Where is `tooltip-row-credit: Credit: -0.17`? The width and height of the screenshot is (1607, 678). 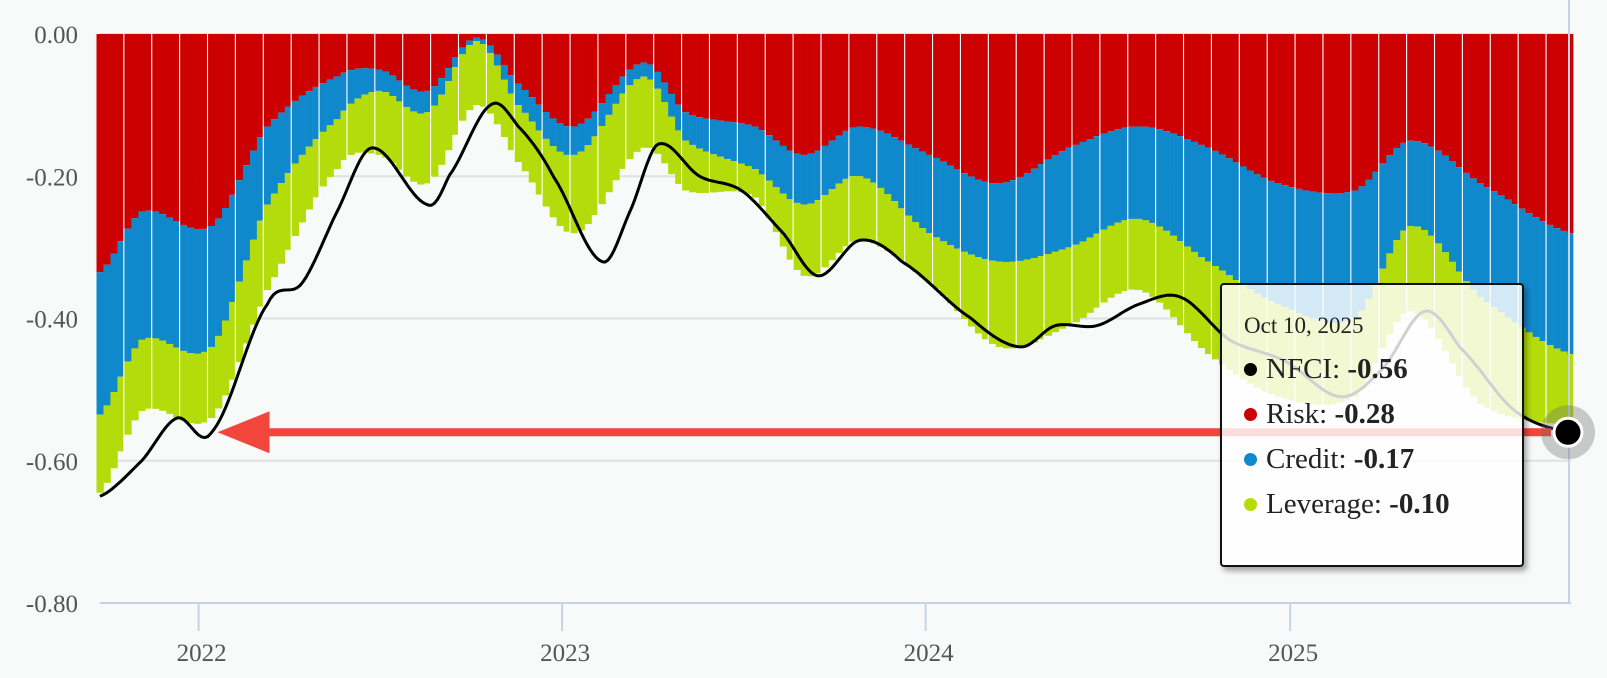 tooltip-row-credit: Credit: -0.17 is located at coordinates (1383, 459).